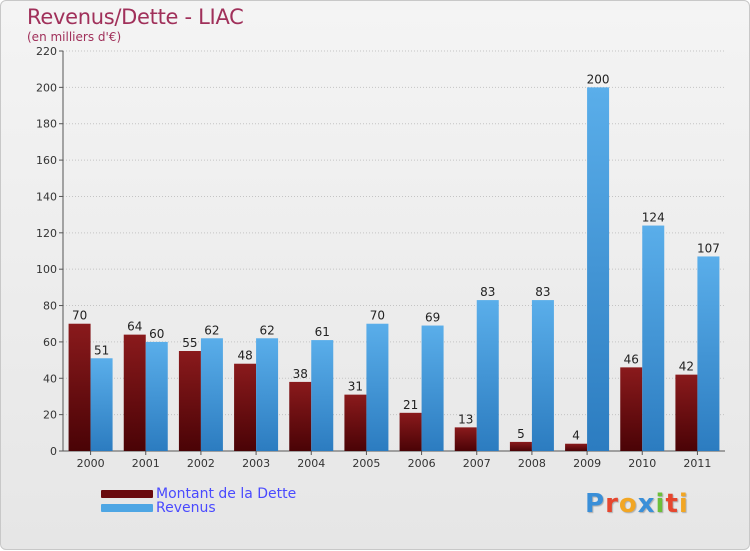 The height and width of the screenshot is (551, 750). Describe the element at coordinates (322, 332) in the screenshot. I see `data-label: 61` at that location.